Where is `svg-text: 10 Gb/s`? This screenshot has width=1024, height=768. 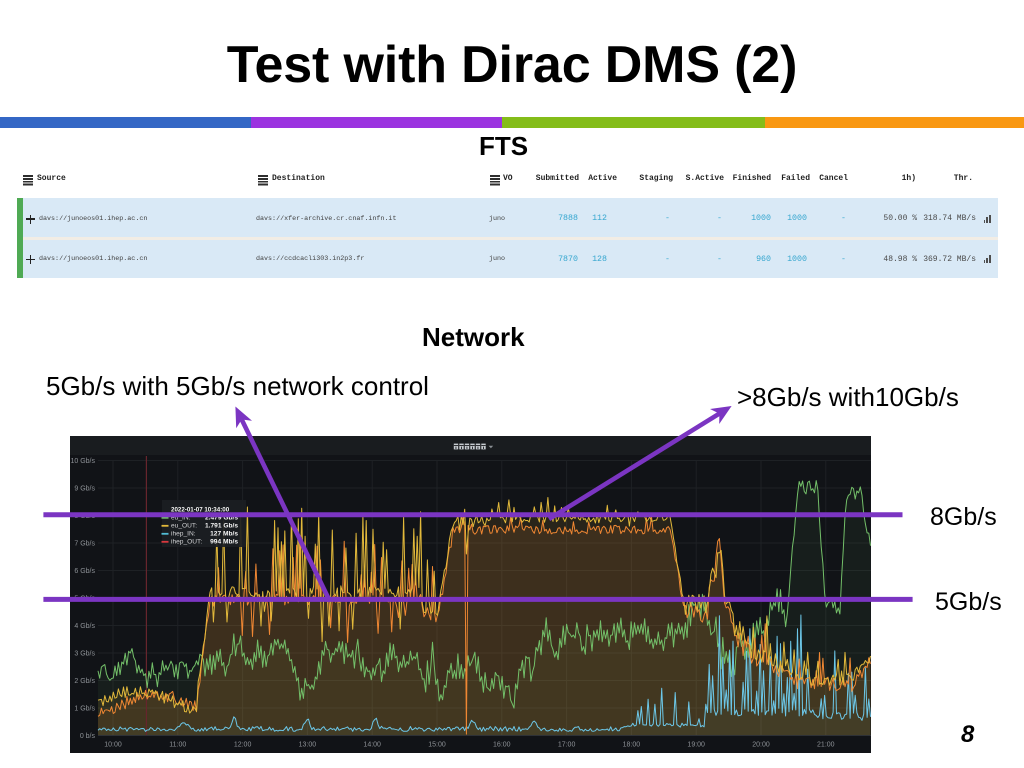 svg-text: 10 Gb/s is located at coordinates (82, 461).